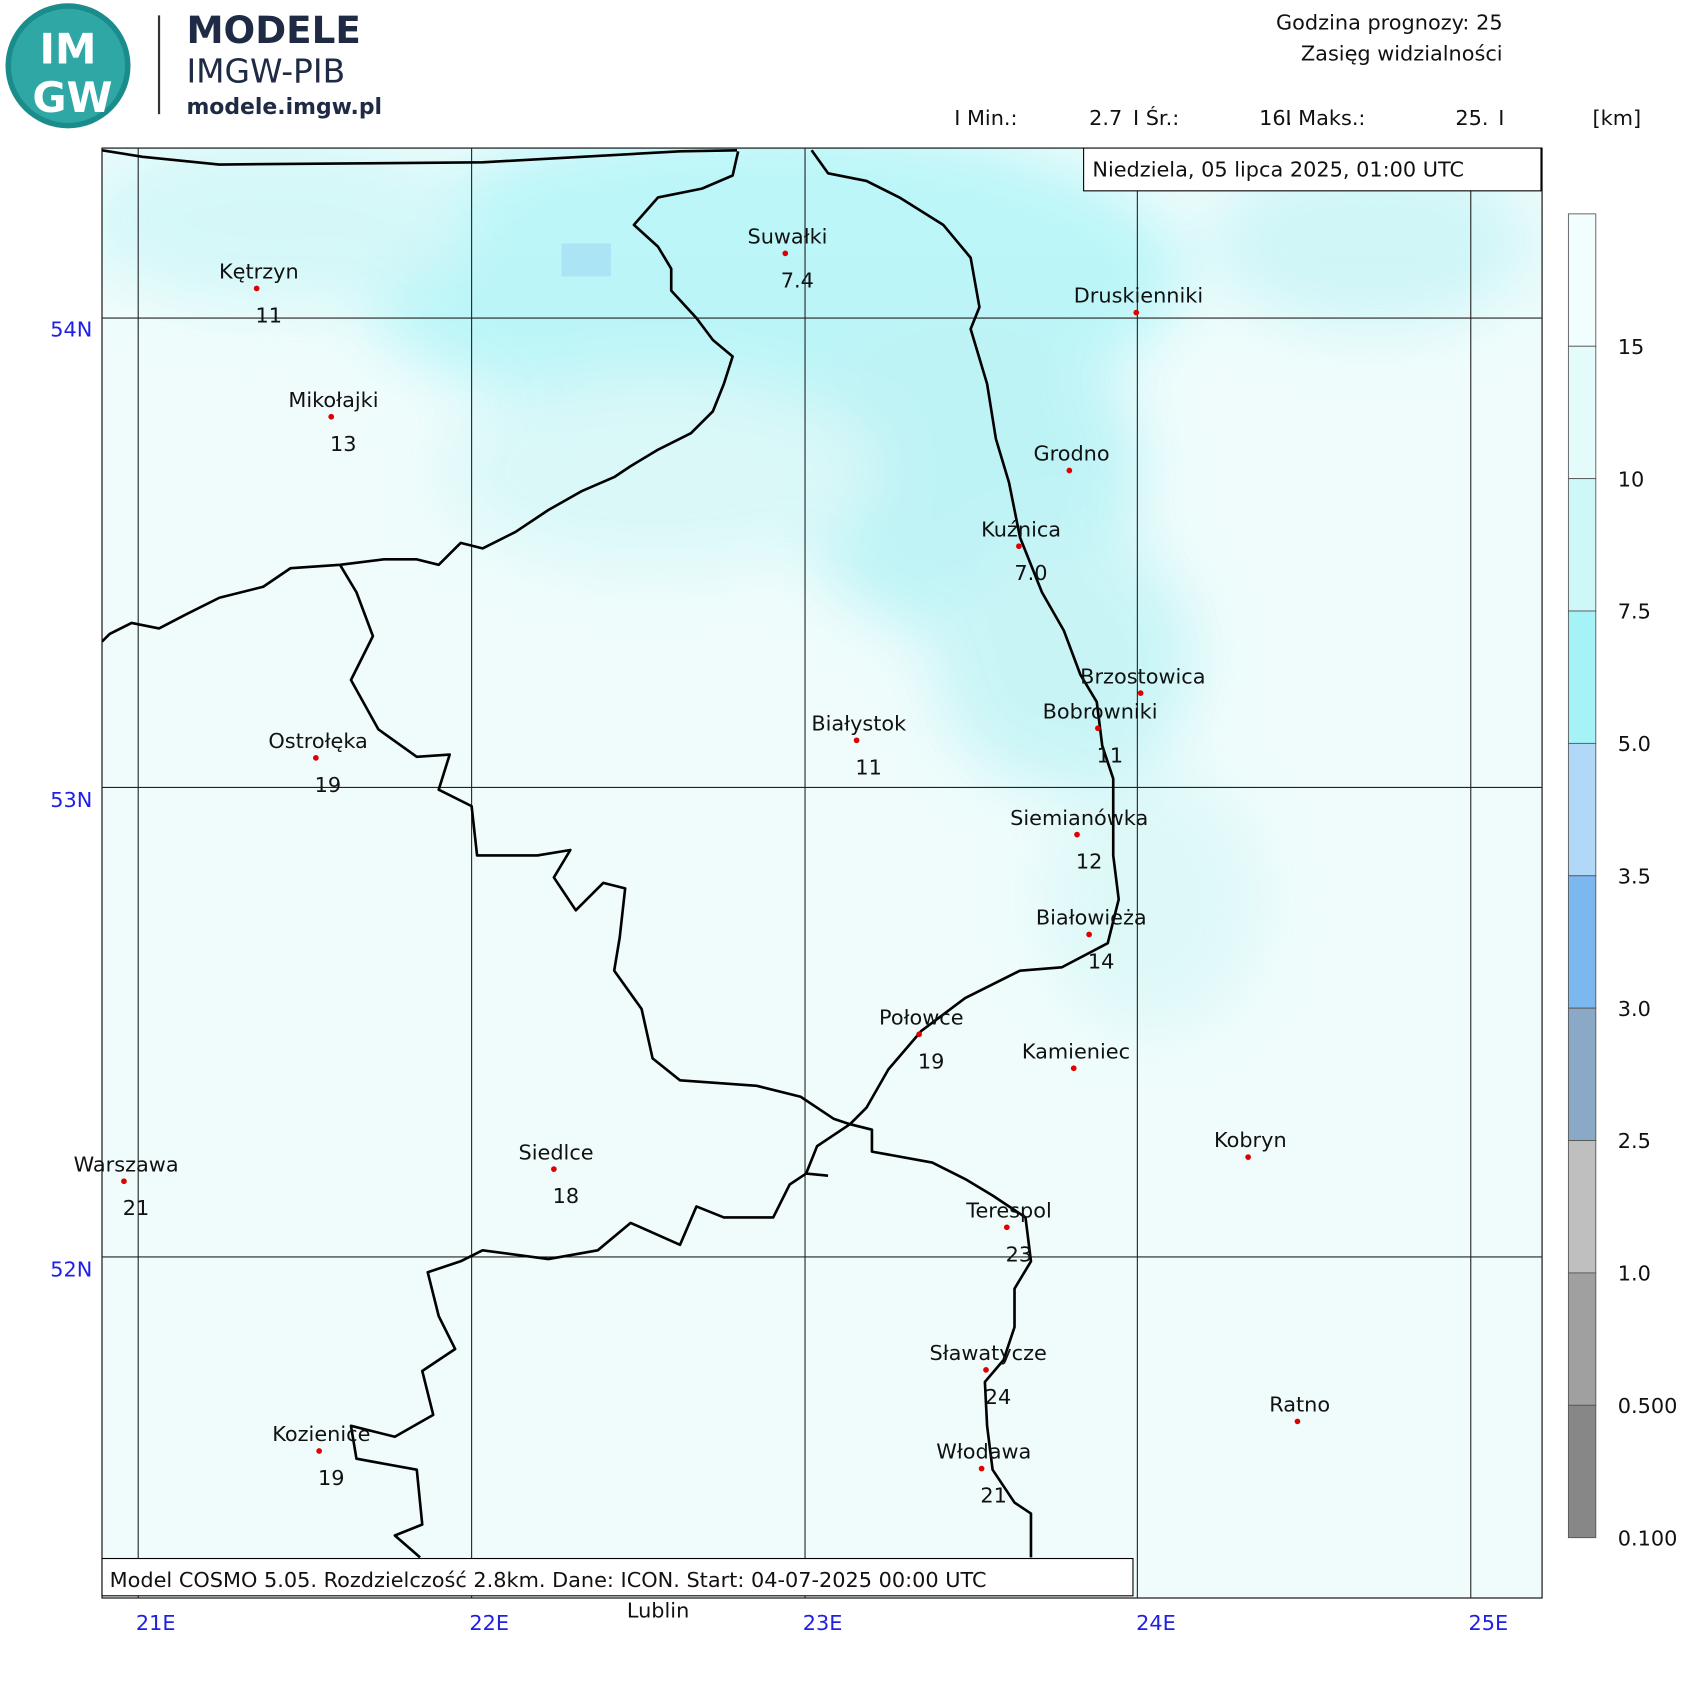 Image resolution: width=1700 pixels, height=1700 pixels. Describe the element at coordinates (566, 1196) in the screenshot. I see `city-value: 18` at that location.